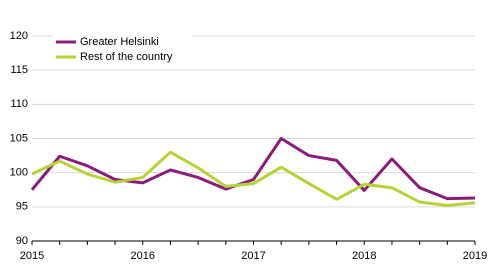  I want to click on x-tick-label: 2018, so click(364, 256).